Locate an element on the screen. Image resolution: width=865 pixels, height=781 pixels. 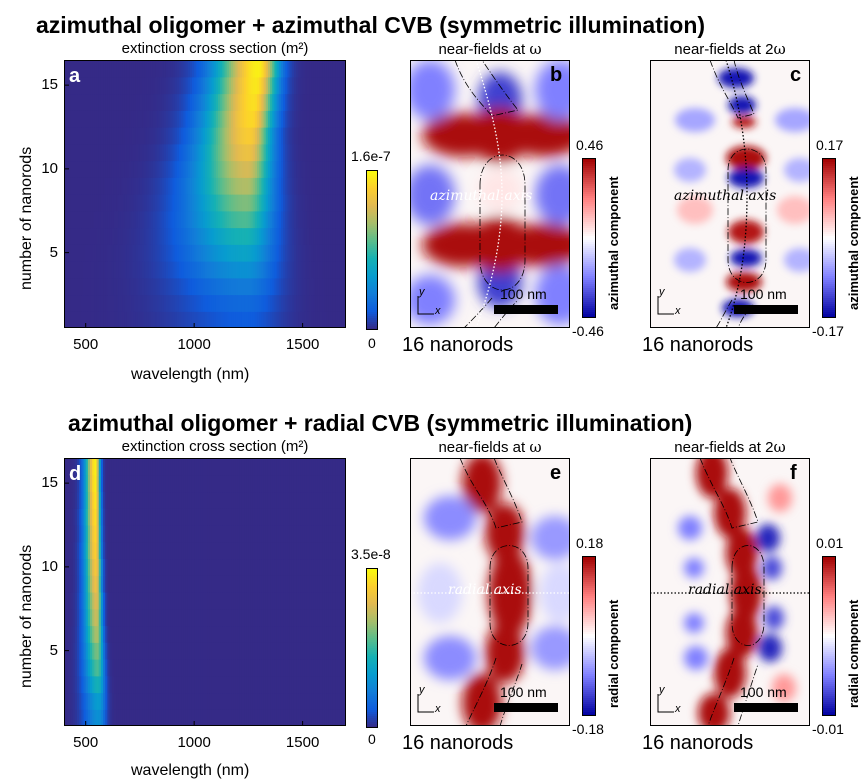
near-field-map is located at coordinates (490, 194).